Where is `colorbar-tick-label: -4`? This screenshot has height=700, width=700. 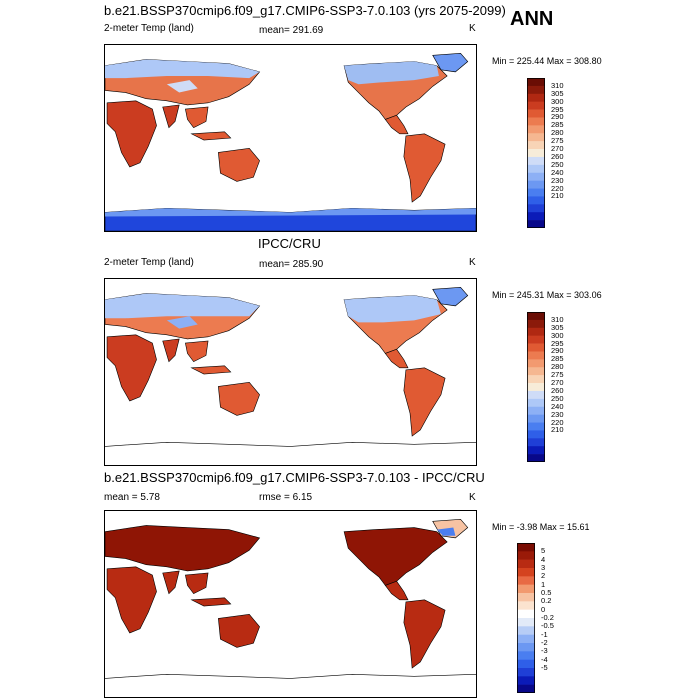 colorbar-tick-label: -4 is located at coordinates (544, 659).